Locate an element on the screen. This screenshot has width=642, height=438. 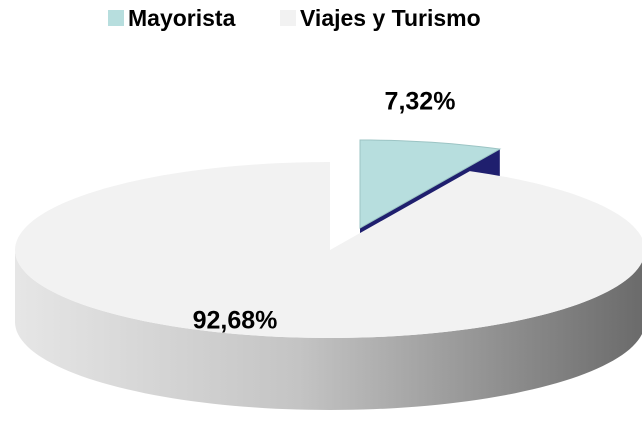
data-label: 7,32% is located at coordinates (420, 102).